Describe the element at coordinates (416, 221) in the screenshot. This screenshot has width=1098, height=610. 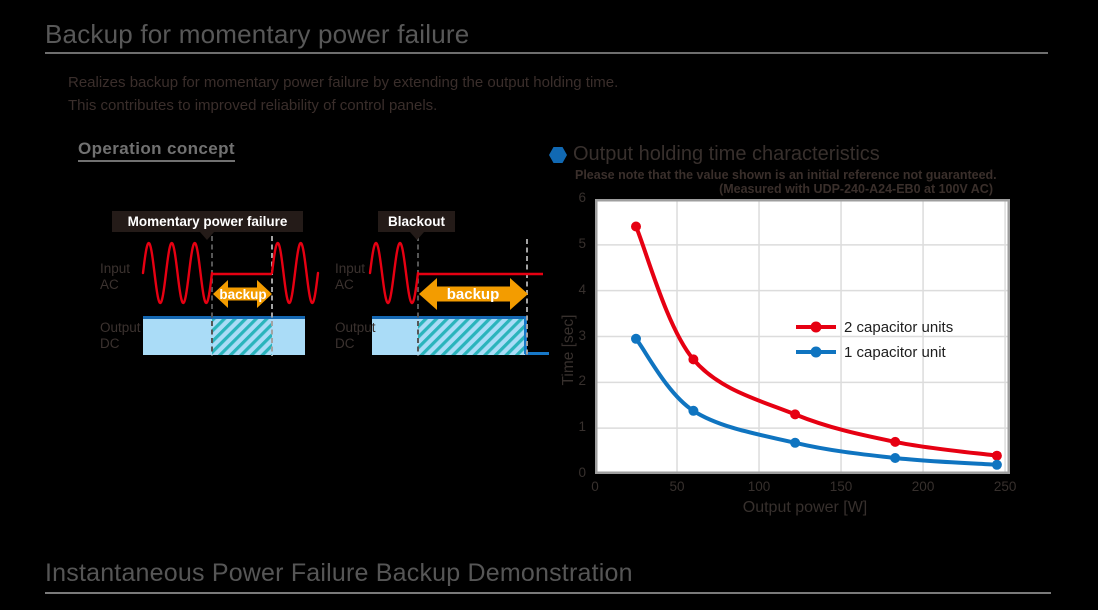
I see `blackout-label-text: Blackout` at that location.